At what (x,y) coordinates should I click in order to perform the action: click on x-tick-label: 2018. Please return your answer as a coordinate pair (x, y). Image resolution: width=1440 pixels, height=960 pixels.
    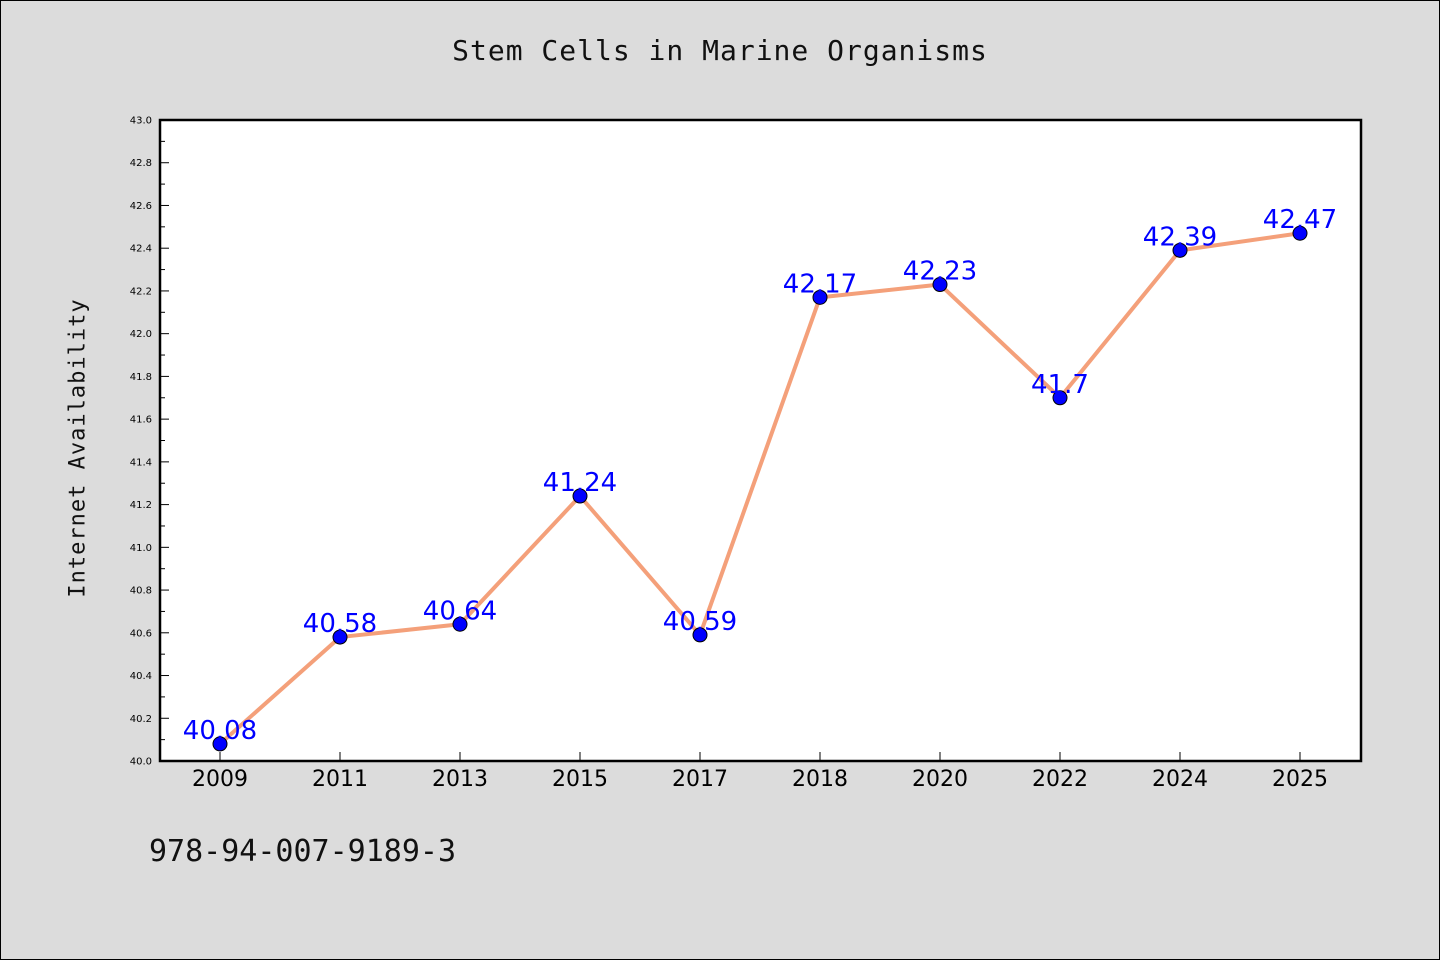
    Looking at the image, I should click on (820, 779).